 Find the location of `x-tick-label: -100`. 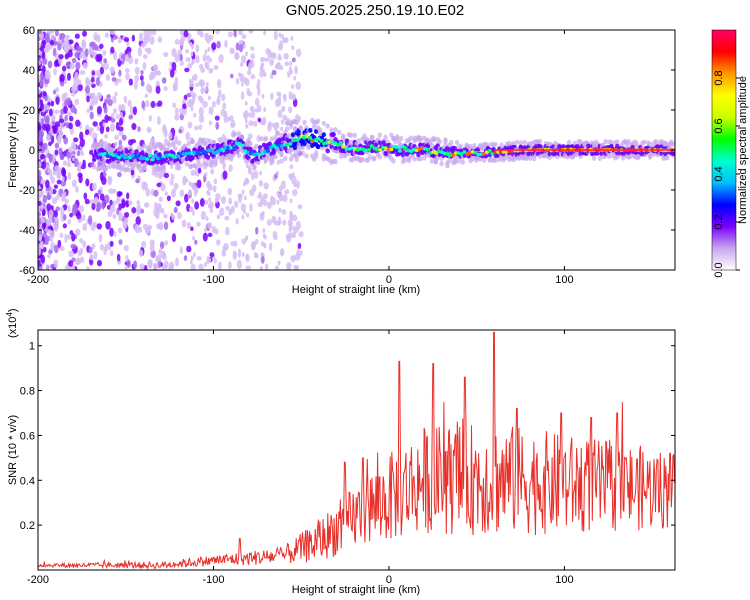

x-tick-label: -100 is located at coordinates (213, 280).